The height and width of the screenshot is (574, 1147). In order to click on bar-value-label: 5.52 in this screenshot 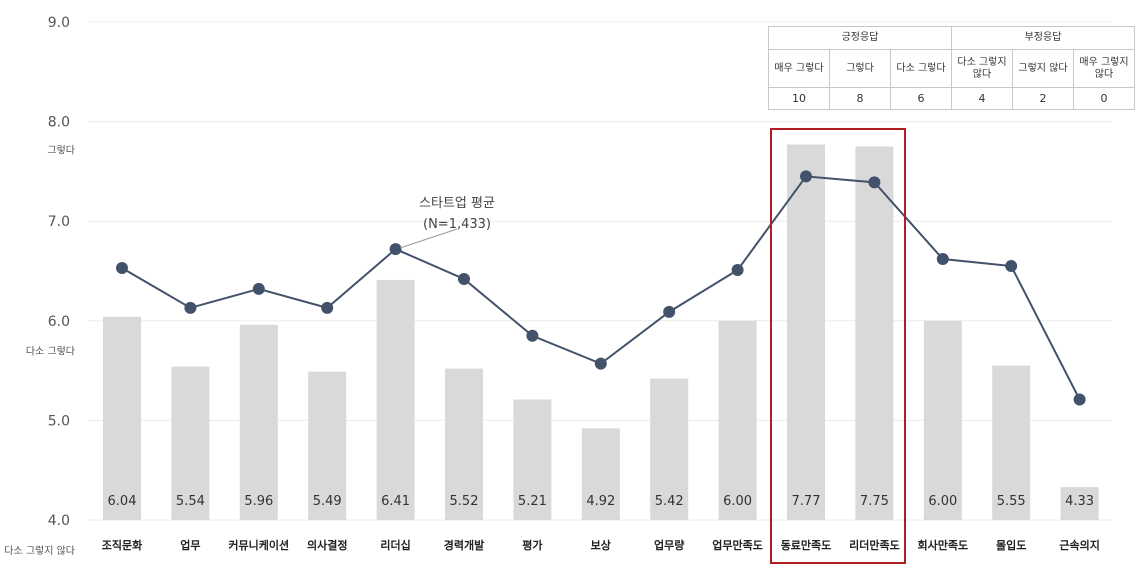, I will do `click(464, 501)`.